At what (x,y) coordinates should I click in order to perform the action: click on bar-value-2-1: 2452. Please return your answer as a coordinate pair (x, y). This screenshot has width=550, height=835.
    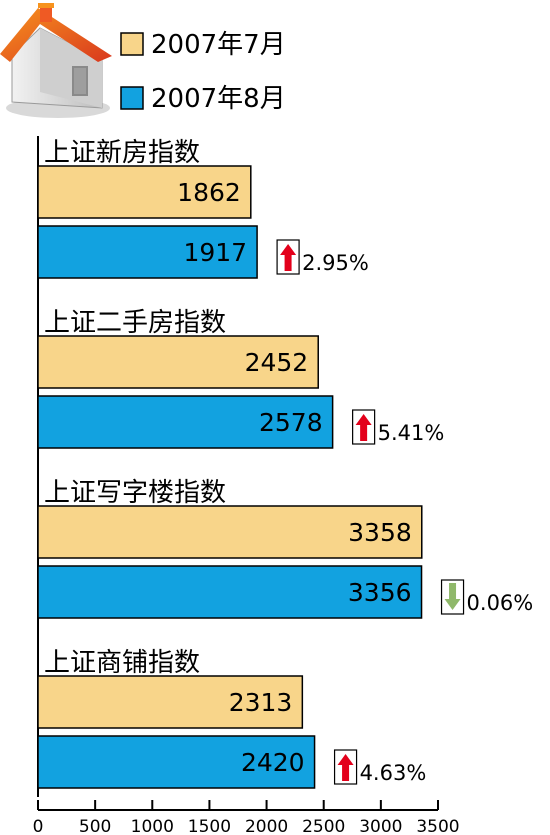
    Looking at the image, I should click on (277, 362).